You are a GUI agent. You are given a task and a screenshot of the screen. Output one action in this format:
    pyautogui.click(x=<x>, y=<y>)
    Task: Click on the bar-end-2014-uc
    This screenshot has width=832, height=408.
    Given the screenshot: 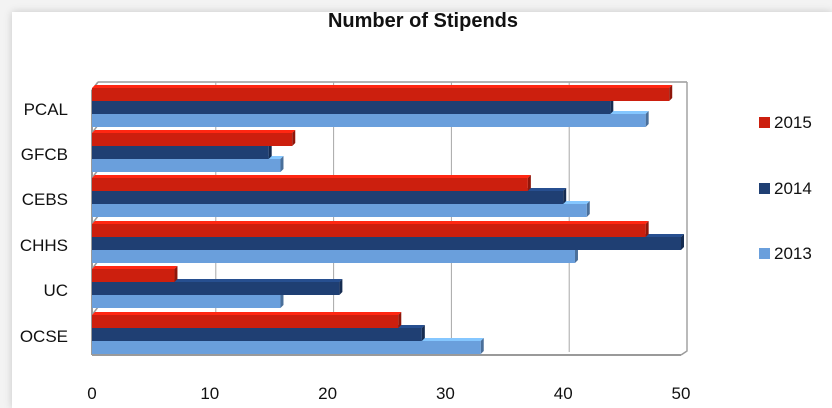 What is the action you would take?
    pyautogui.click(x=341, y=287)
    